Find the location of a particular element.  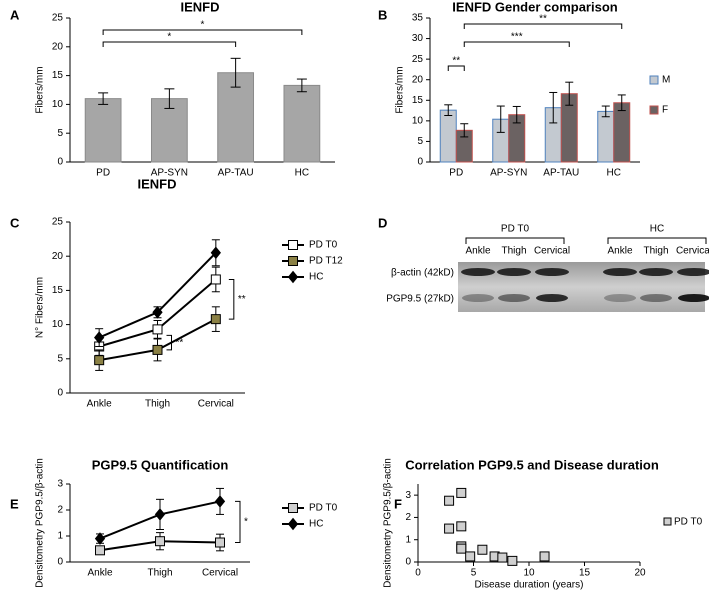

panel-letter: F is located at coordinates (398, 503).